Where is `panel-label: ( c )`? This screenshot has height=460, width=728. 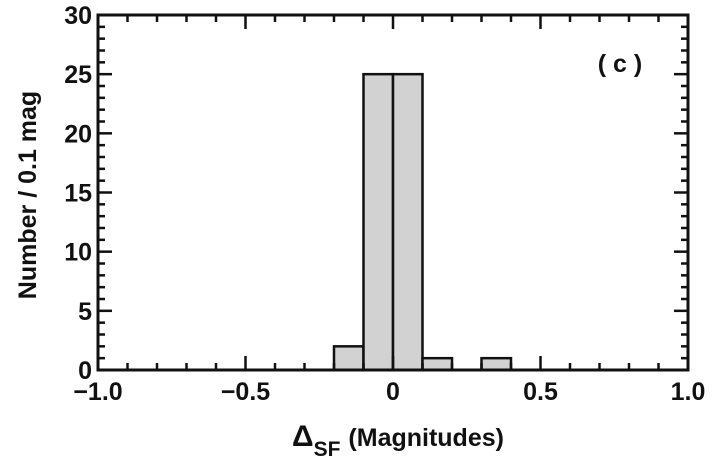
panel-label: ( c ) is located at coordinates (620, 64).